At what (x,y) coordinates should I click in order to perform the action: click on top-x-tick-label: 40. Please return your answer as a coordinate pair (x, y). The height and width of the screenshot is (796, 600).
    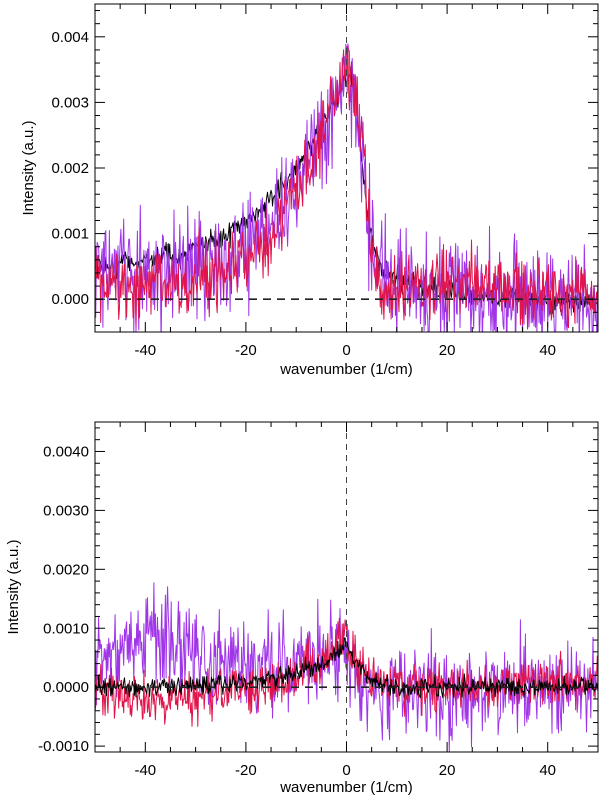
    Looking at the image, I should click on (547, 350).